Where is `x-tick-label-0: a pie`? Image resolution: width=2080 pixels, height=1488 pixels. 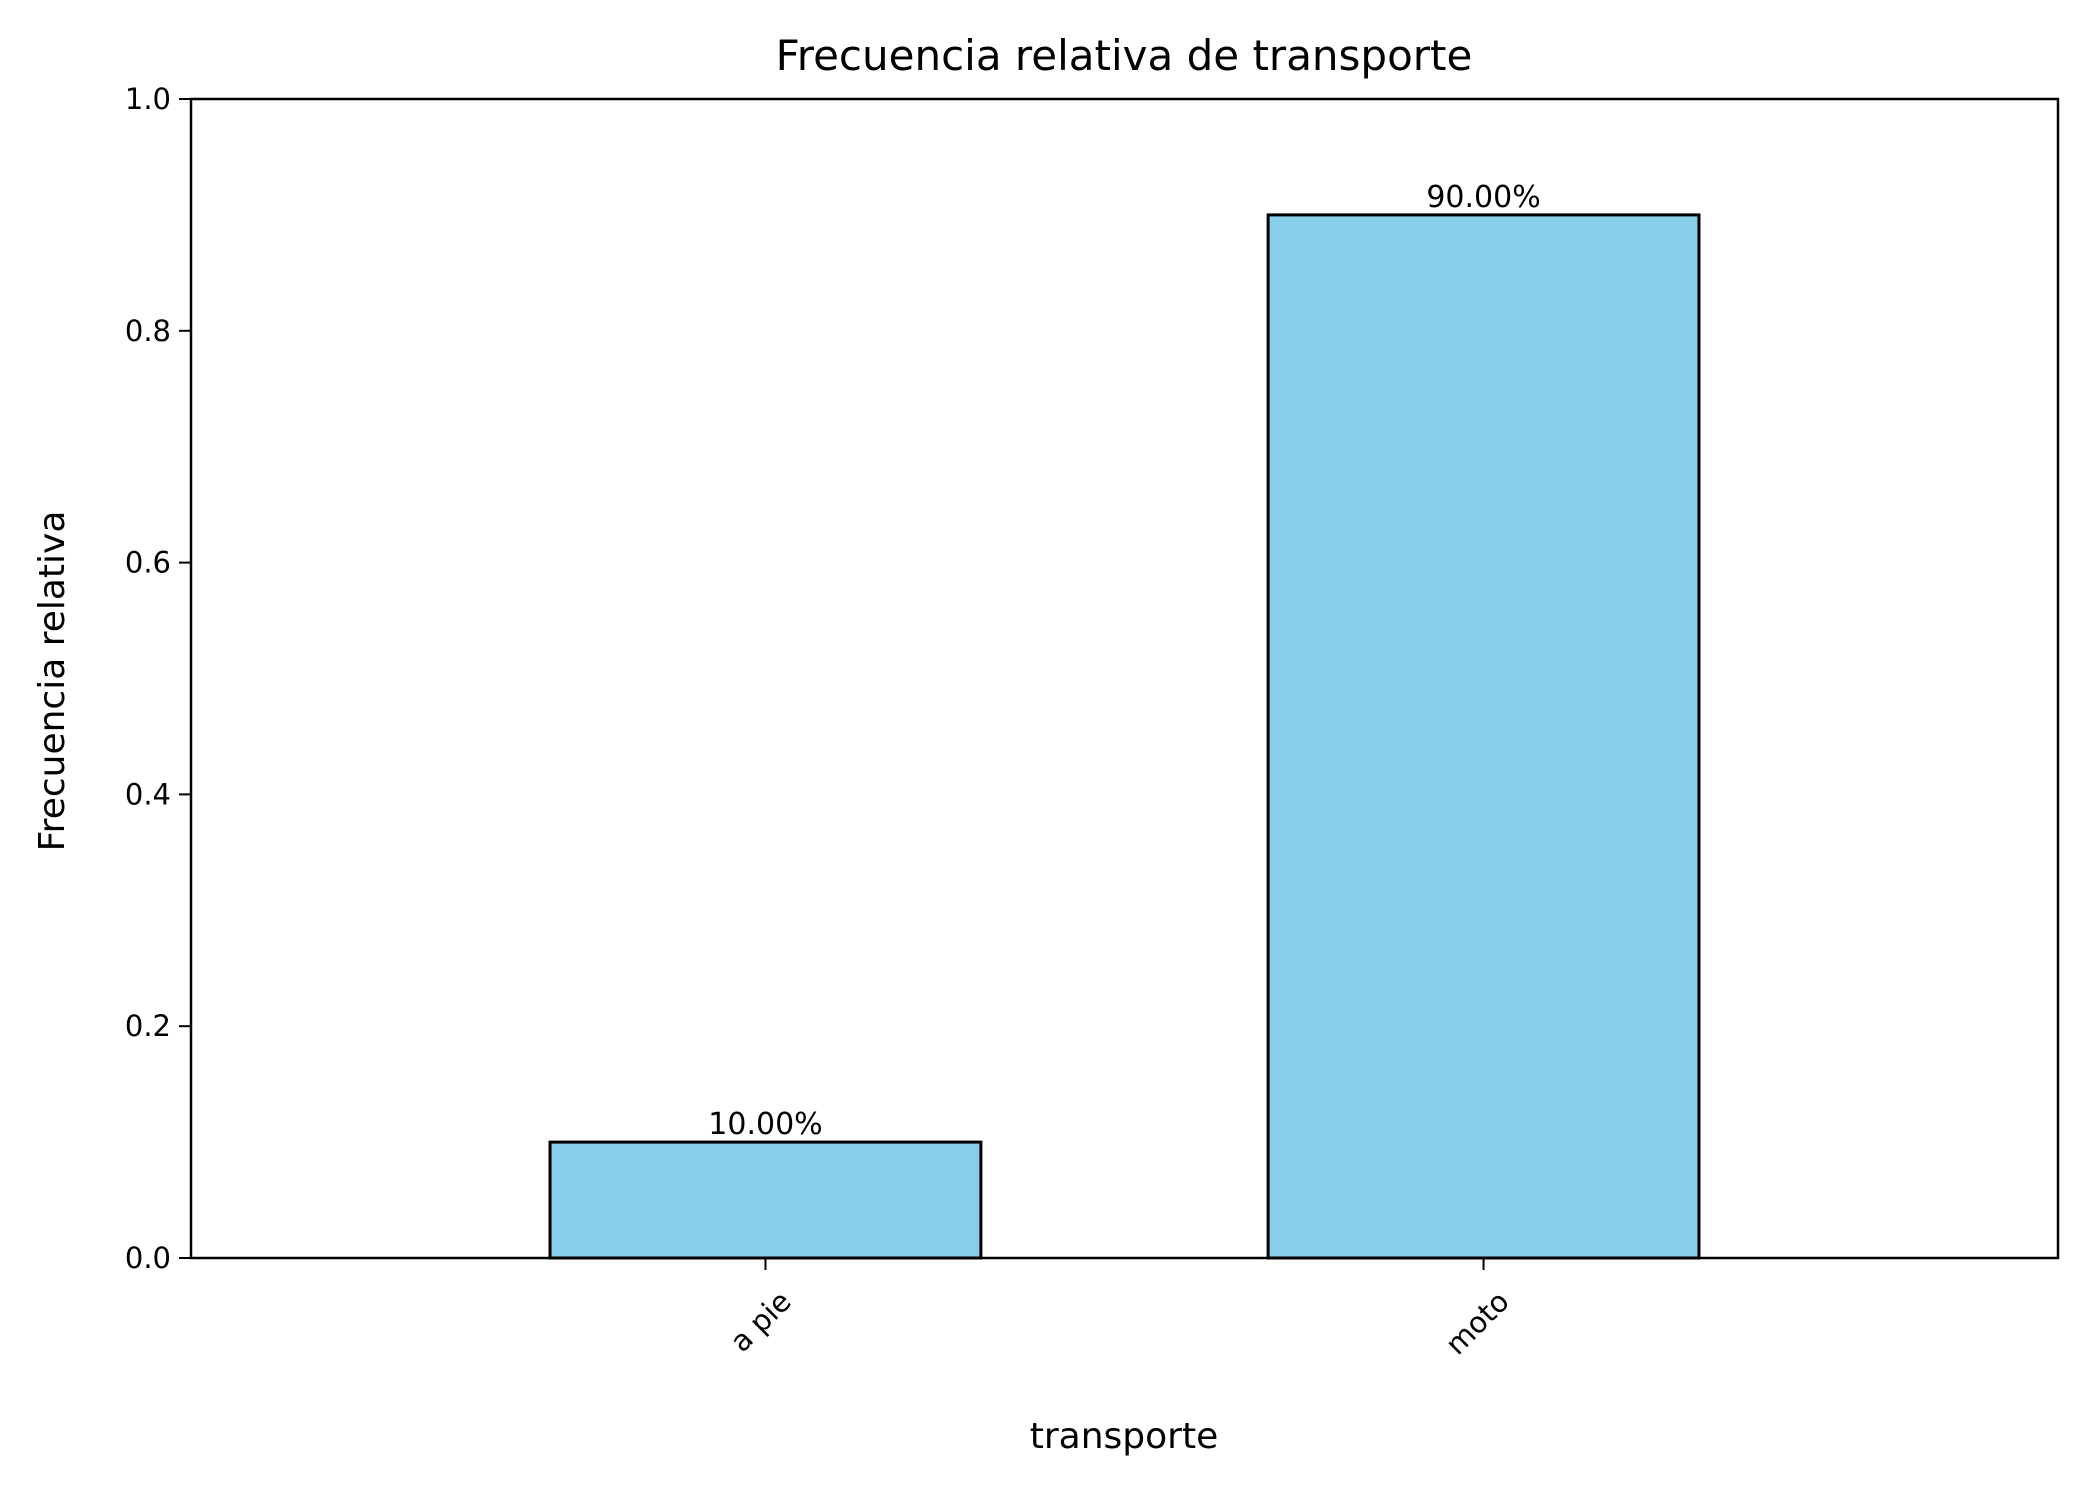
x-tick-label-0: a pie is located at coordinates (760, 1321).